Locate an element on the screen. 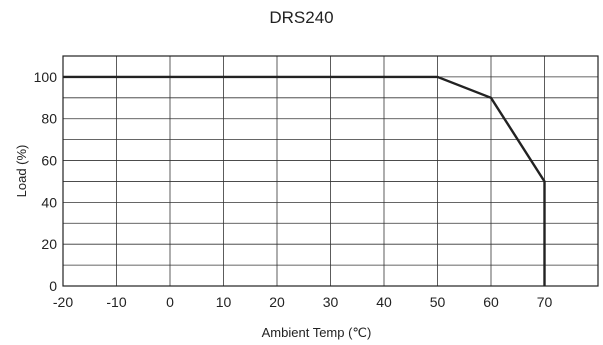  x-tick-label: 50 is located at coordinates (438, 302).